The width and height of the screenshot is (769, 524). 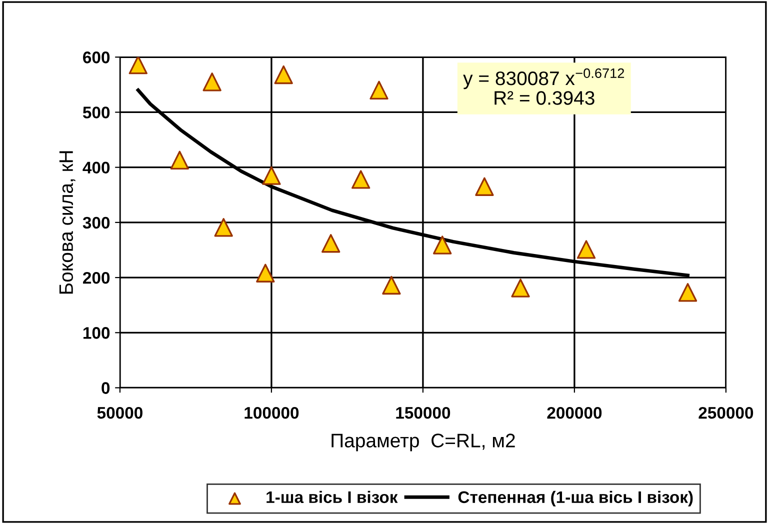 I want to click on y-tick-label: 0, so click(x=106, y=388).